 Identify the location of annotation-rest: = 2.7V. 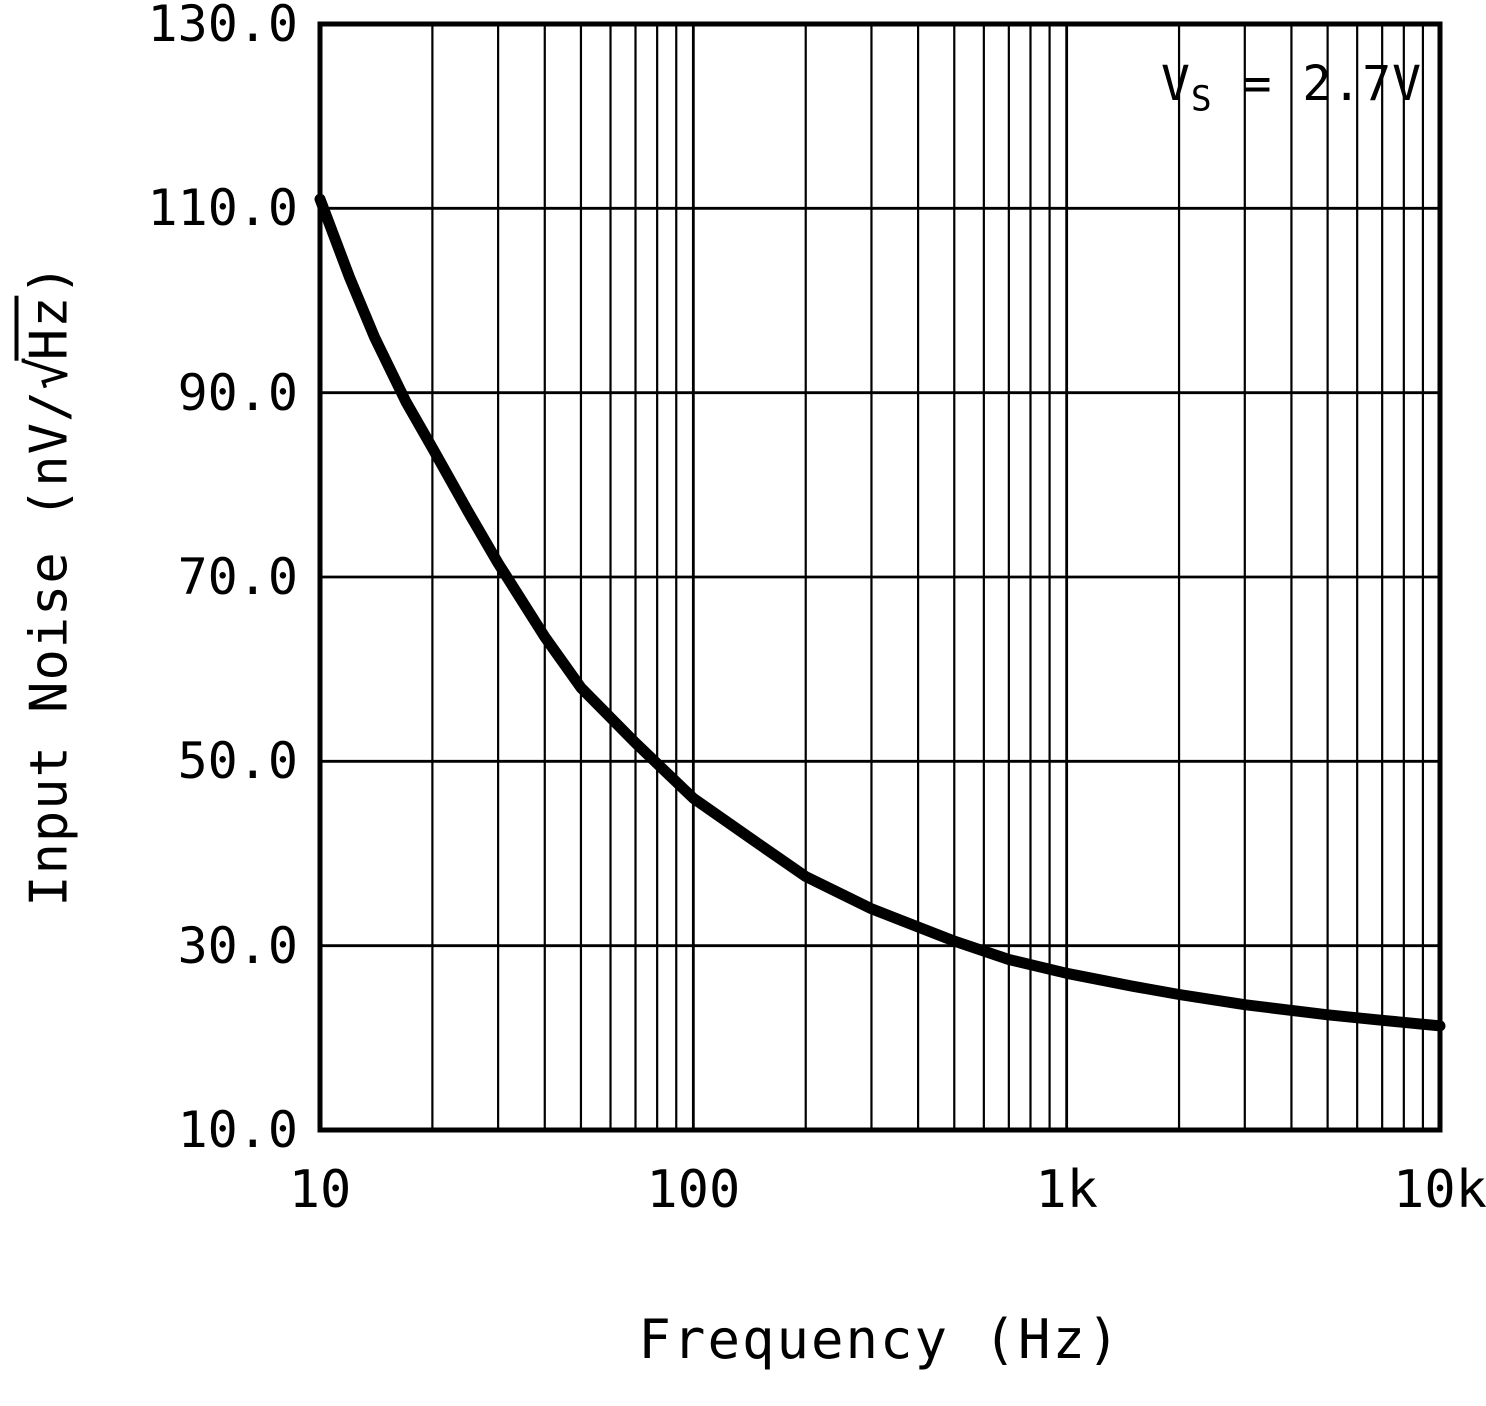
(1317, 84).